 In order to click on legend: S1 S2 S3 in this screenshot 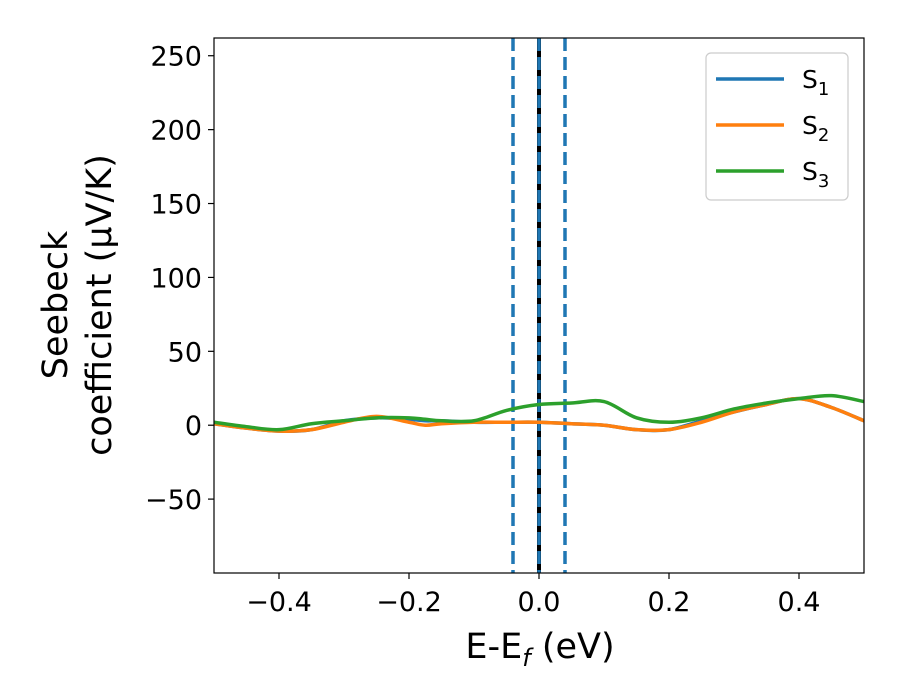, I will do `click(777, 126)`.